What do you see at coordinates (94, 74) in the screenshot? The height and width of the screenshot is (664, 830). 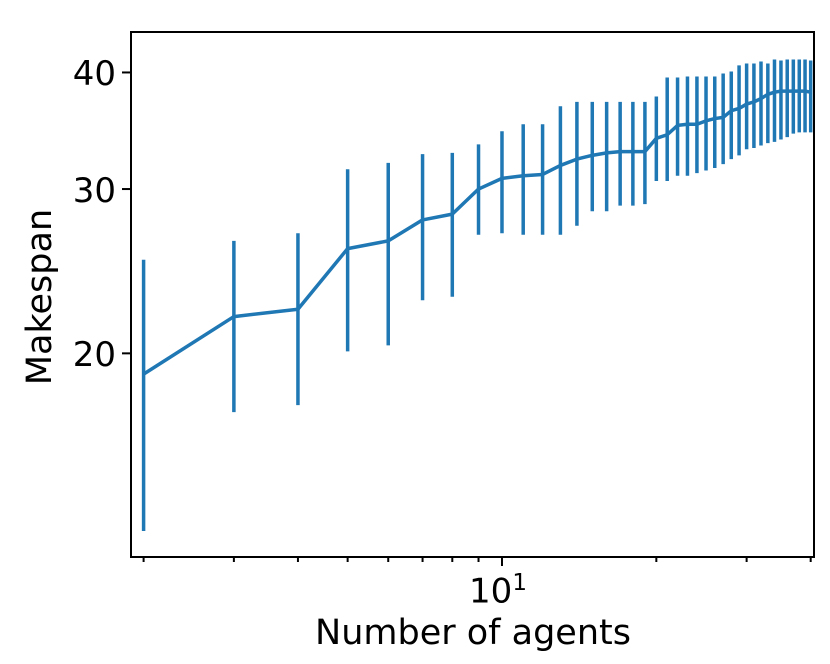 I see `y-tick-label: 40` at bounding box center [94, 74].